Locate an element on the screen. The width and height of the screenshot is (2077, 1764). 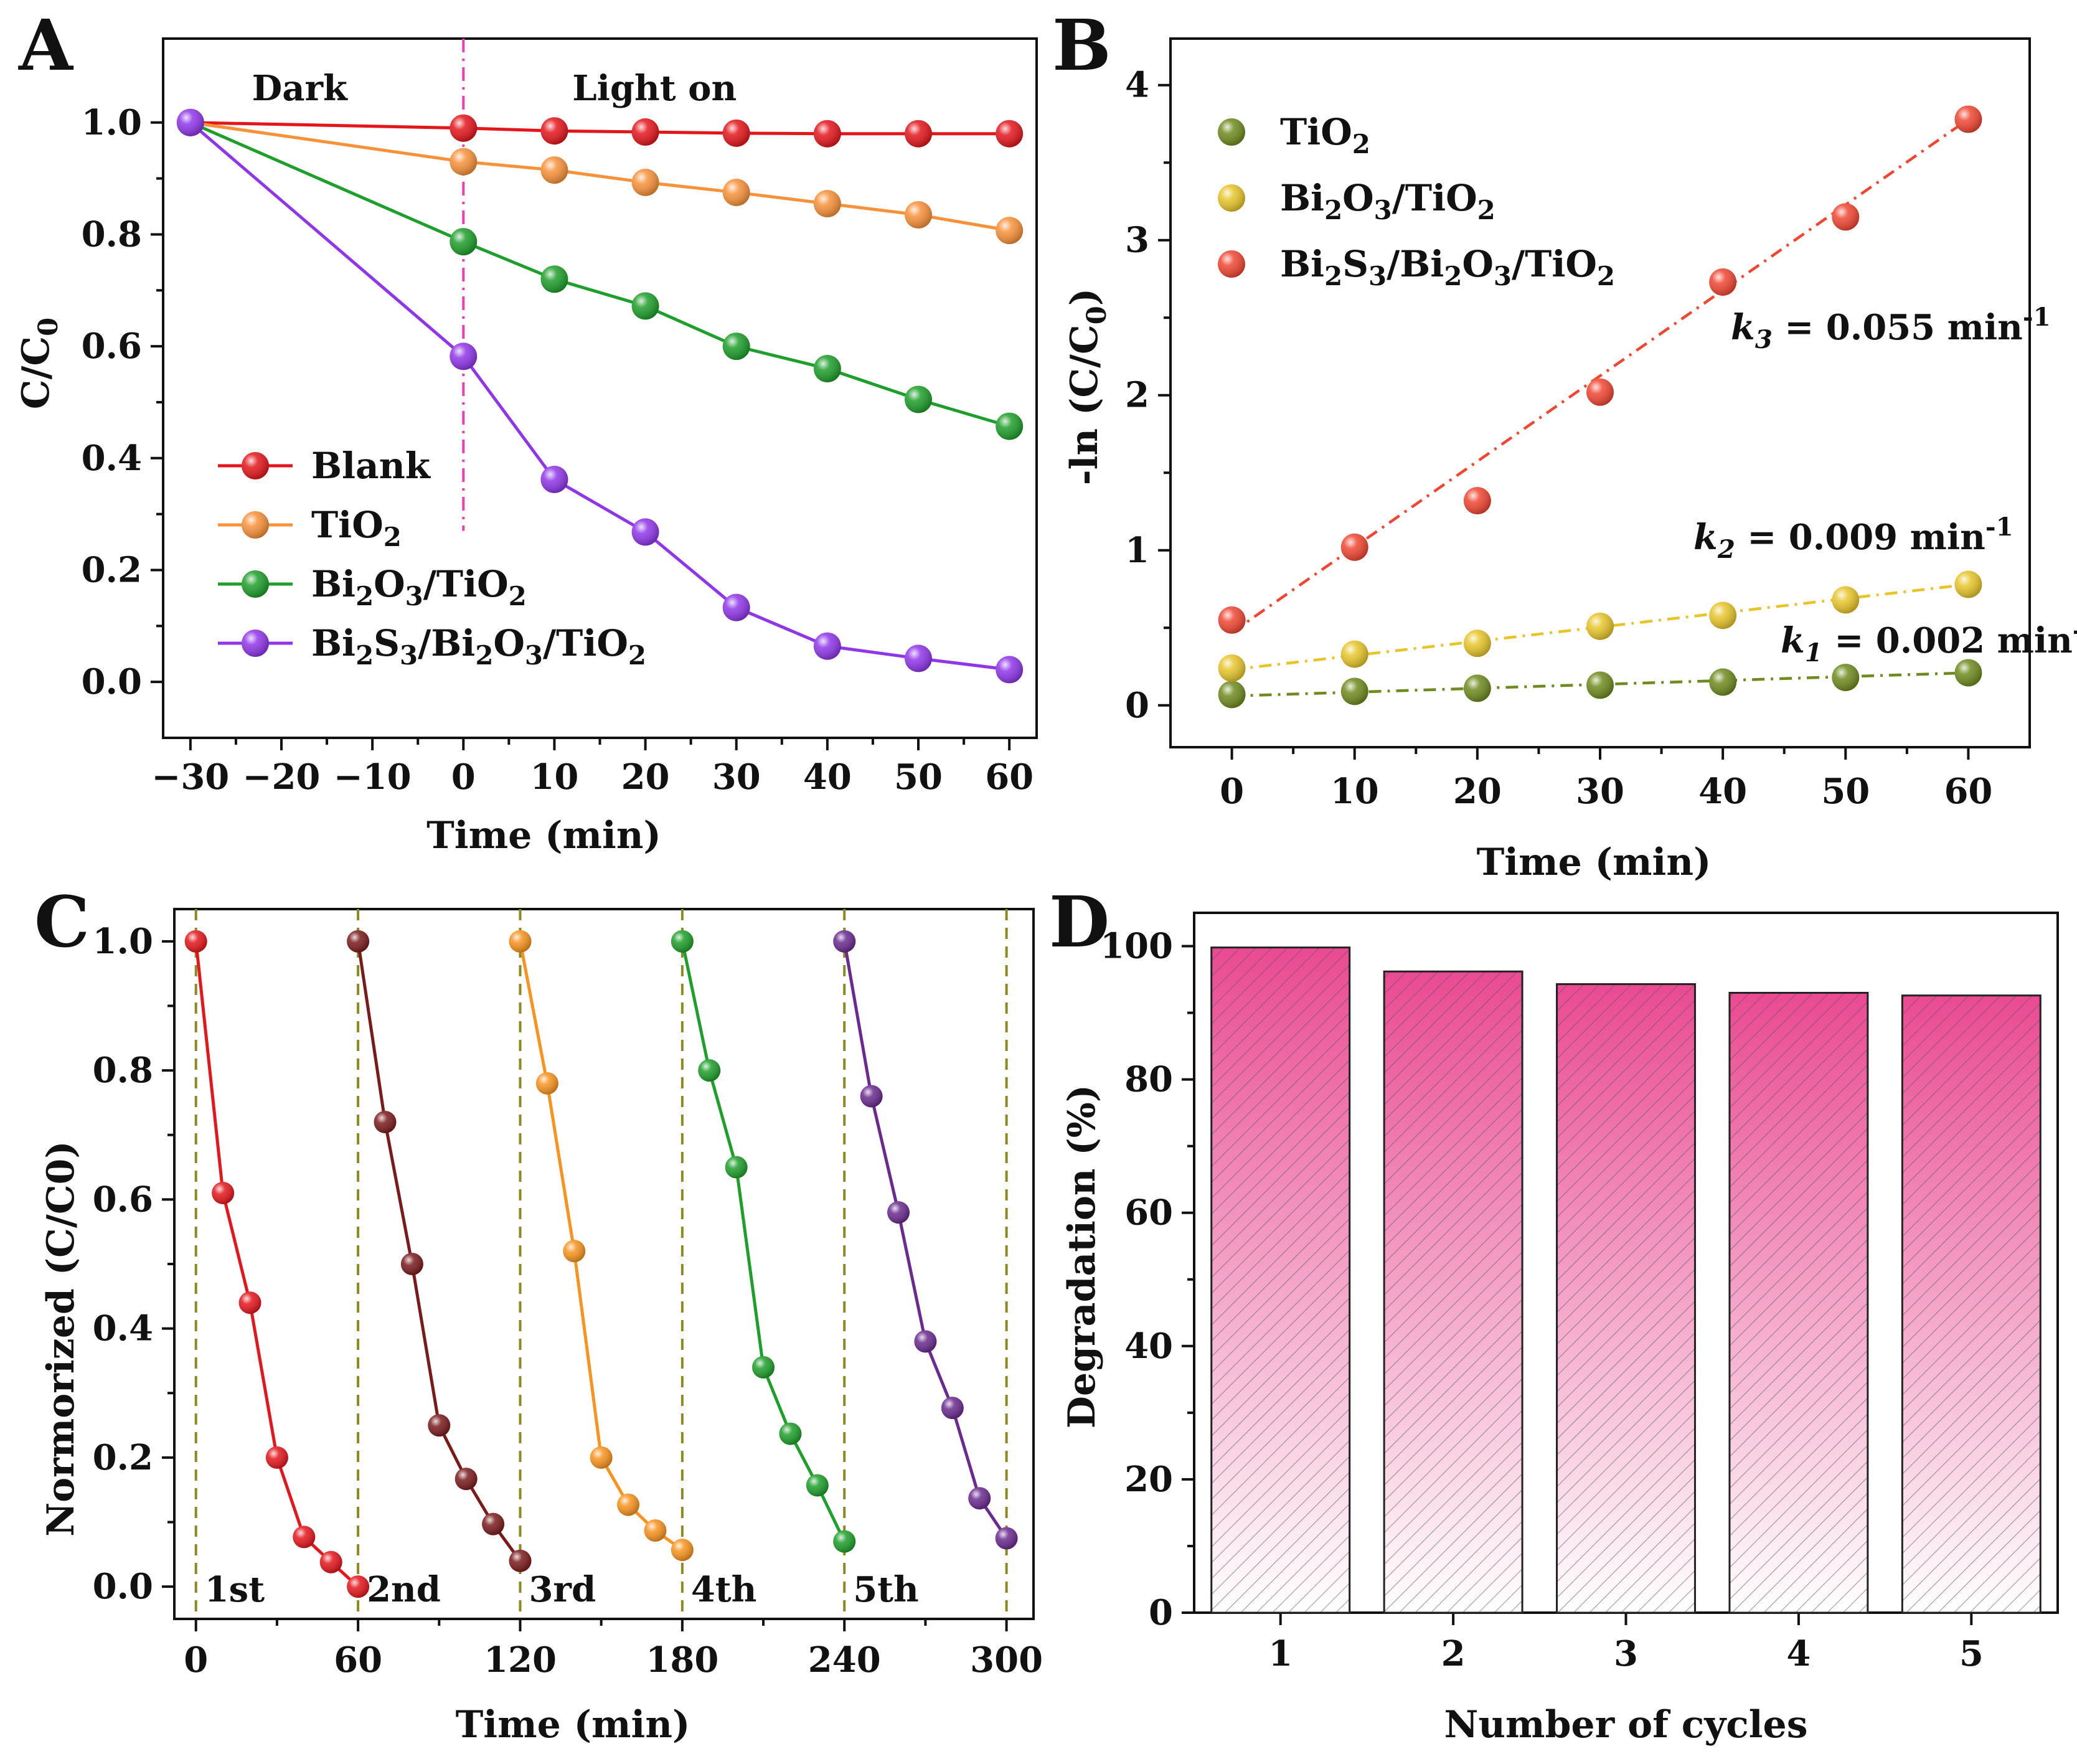
x-tick-label: 1 is located at coordinates (1281, 1654).